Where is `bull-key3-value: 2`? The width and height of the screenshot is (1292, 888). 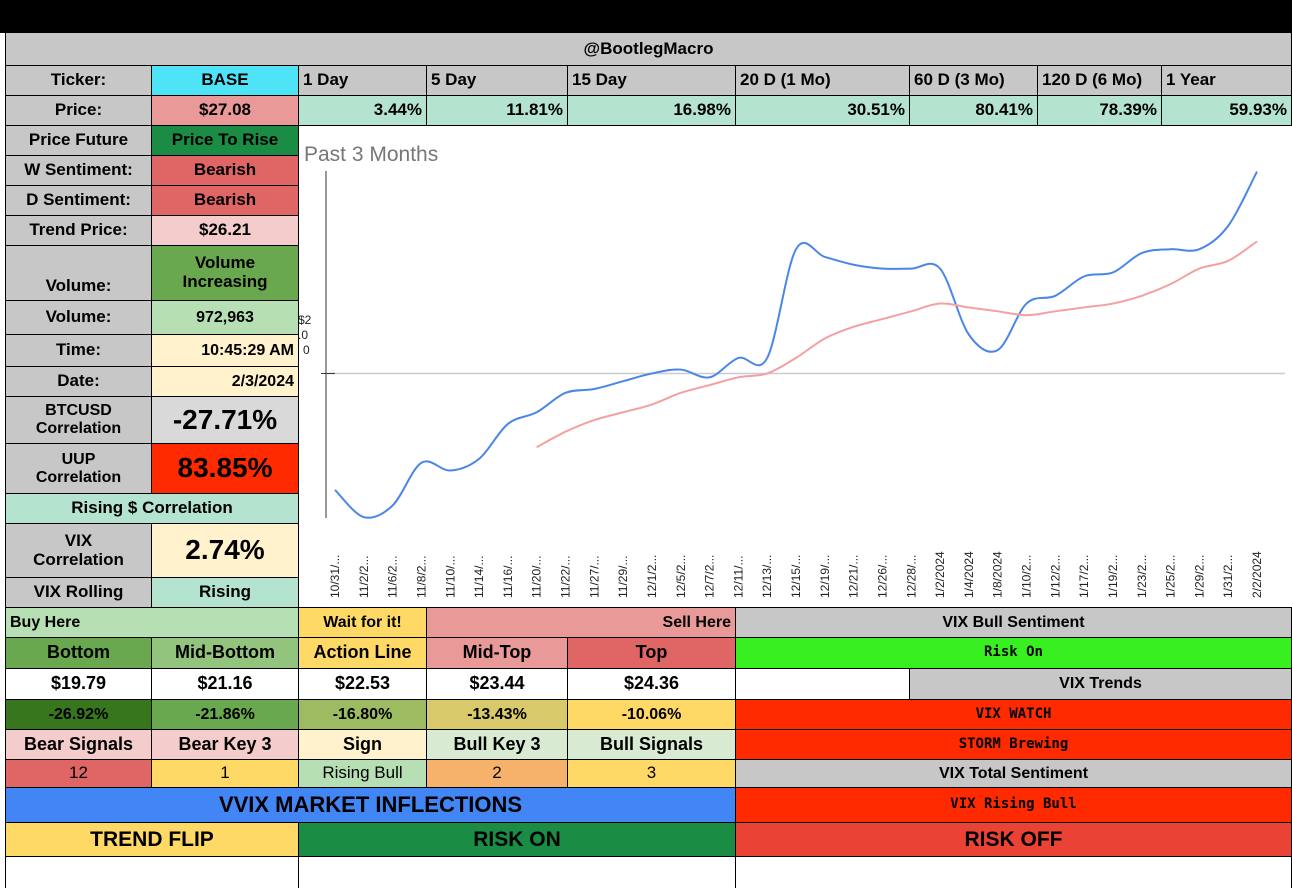 bull-key3-value: 2 is located at coordinates (497, 774).